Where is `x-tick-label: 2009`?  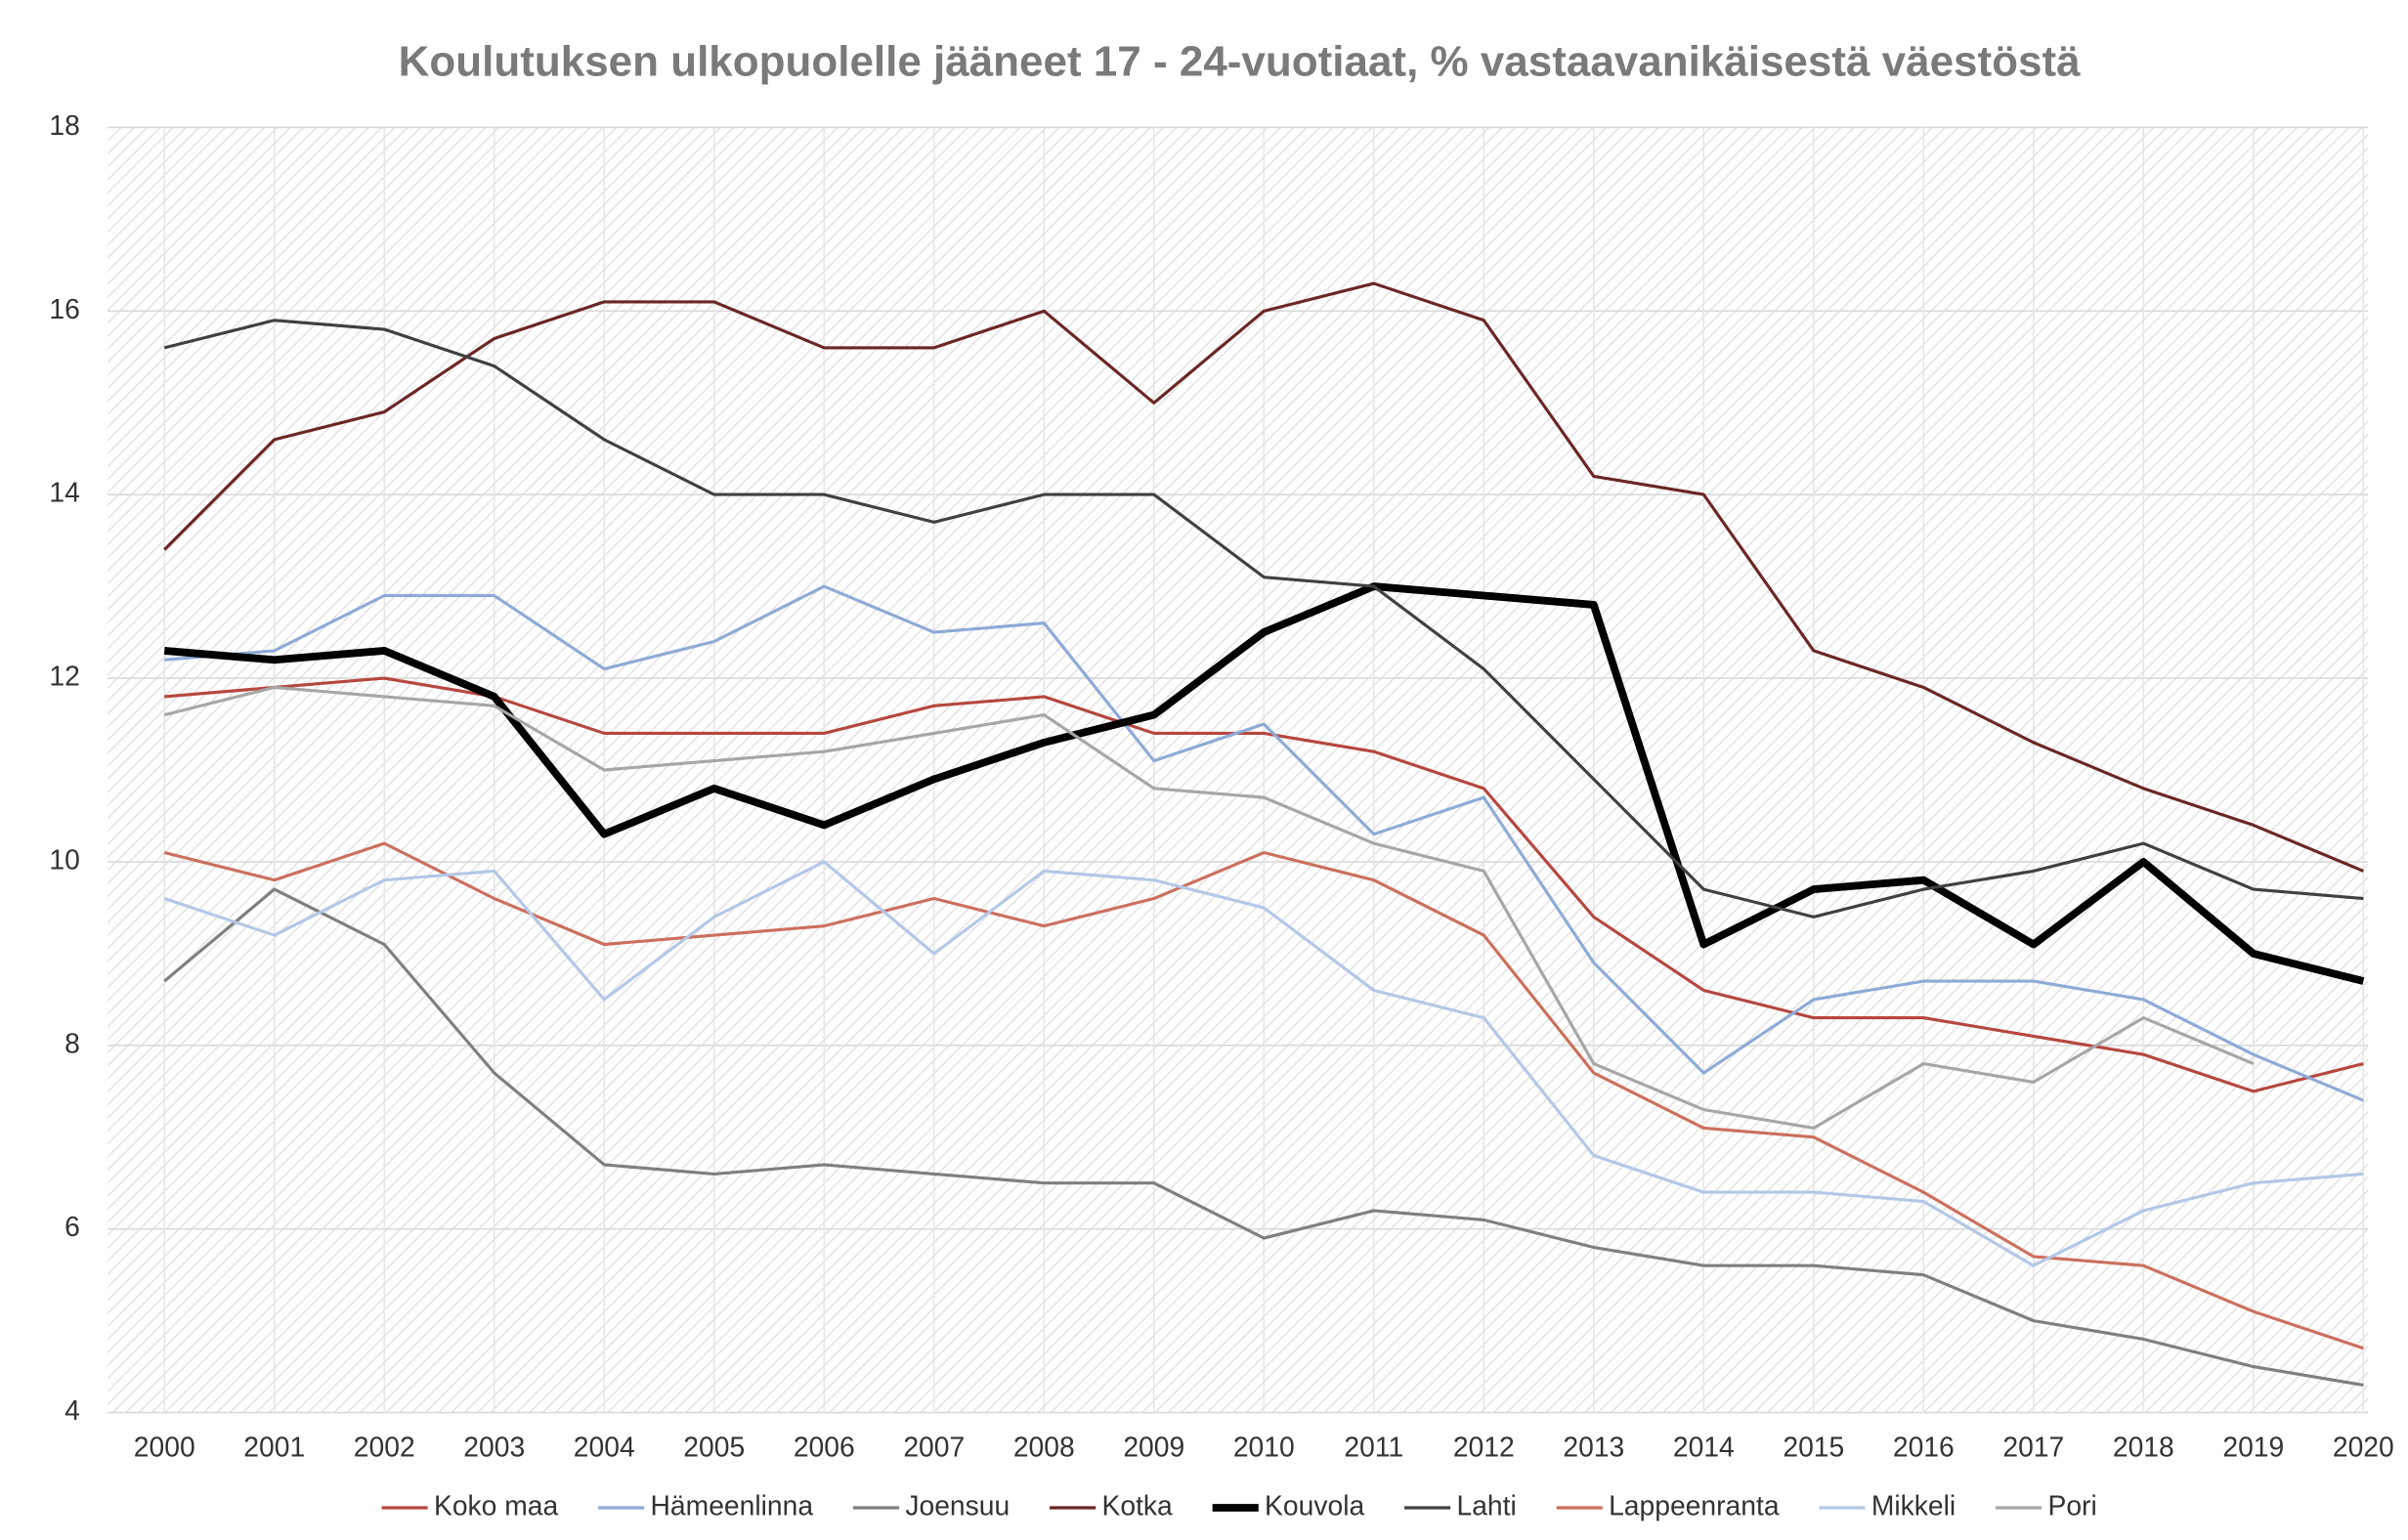
x-tick-label: 2009 is located at coordinates (1154, 1447).